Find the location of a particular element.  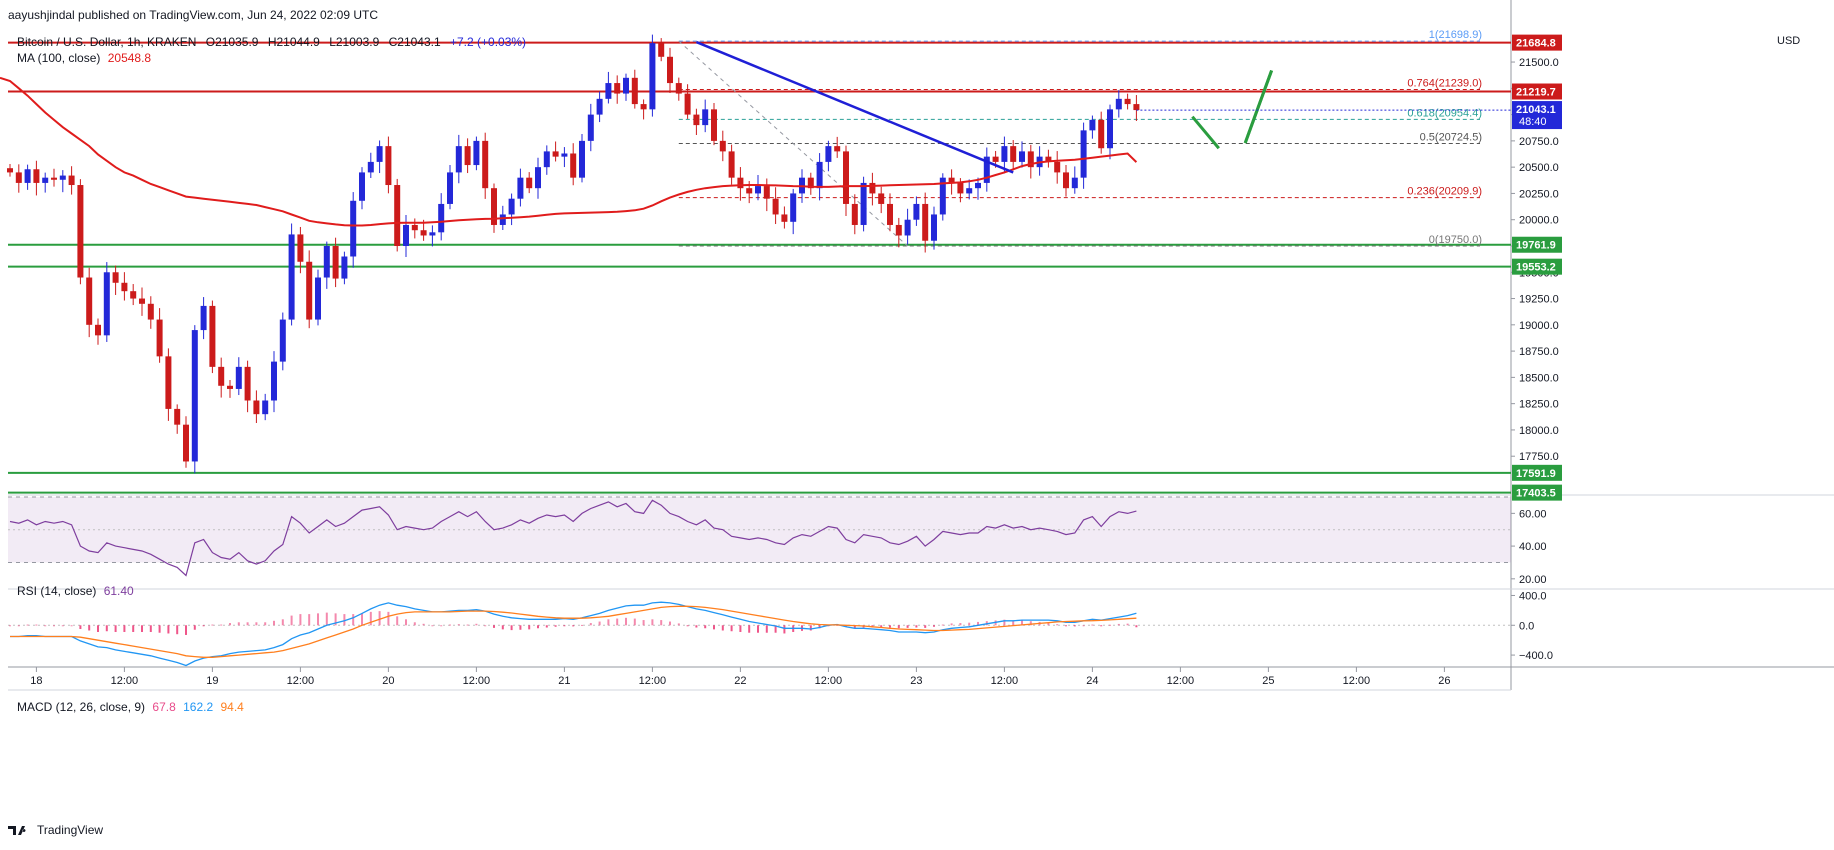

currency-label: USD is located at coordinates (1789, 41).